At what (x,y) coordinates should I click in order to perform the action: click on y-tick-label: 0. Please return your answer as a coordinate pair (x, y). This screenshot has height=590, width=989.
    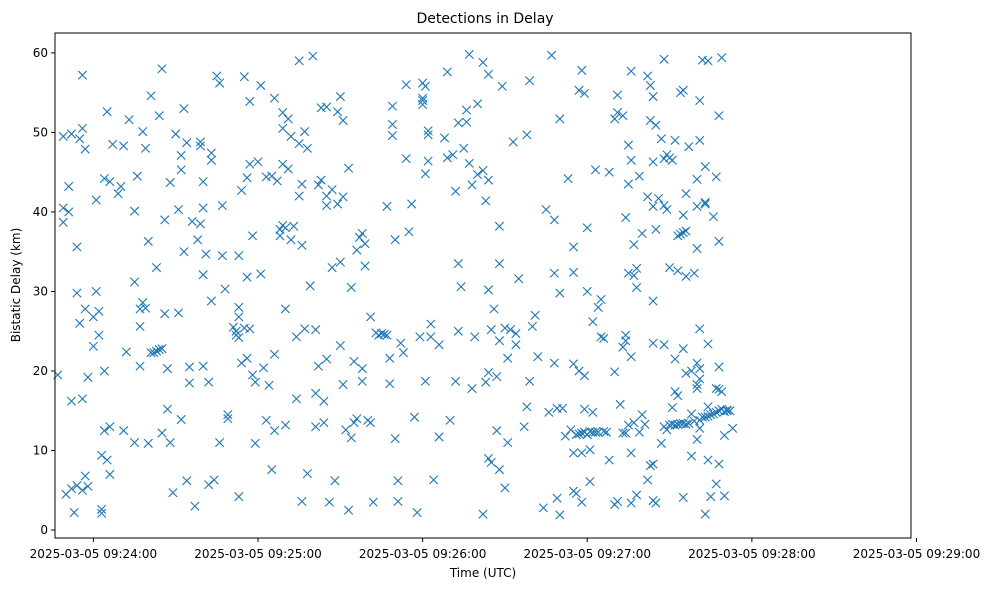
    Looking at the image, I should click on (44, 530).